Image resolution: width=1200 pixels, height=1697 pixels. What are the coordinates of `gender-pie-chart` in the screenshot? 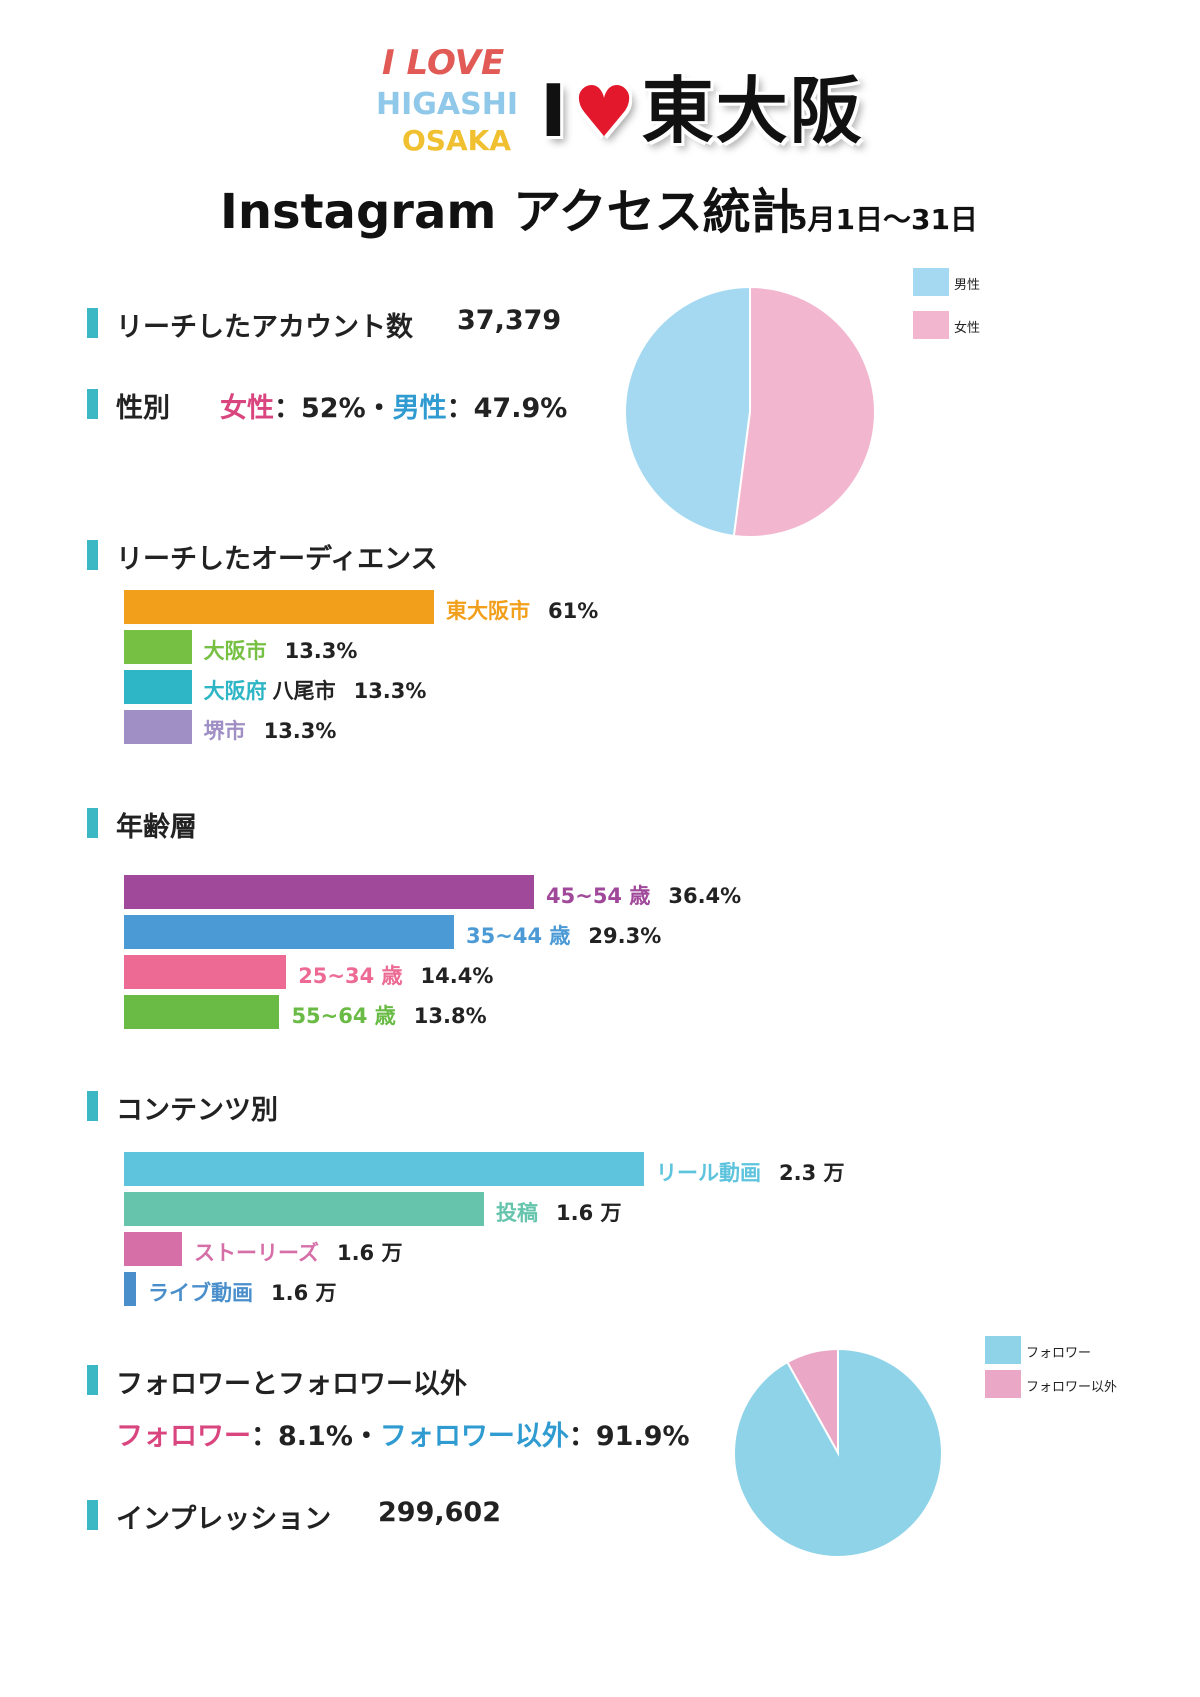 It's located at (750, 411).